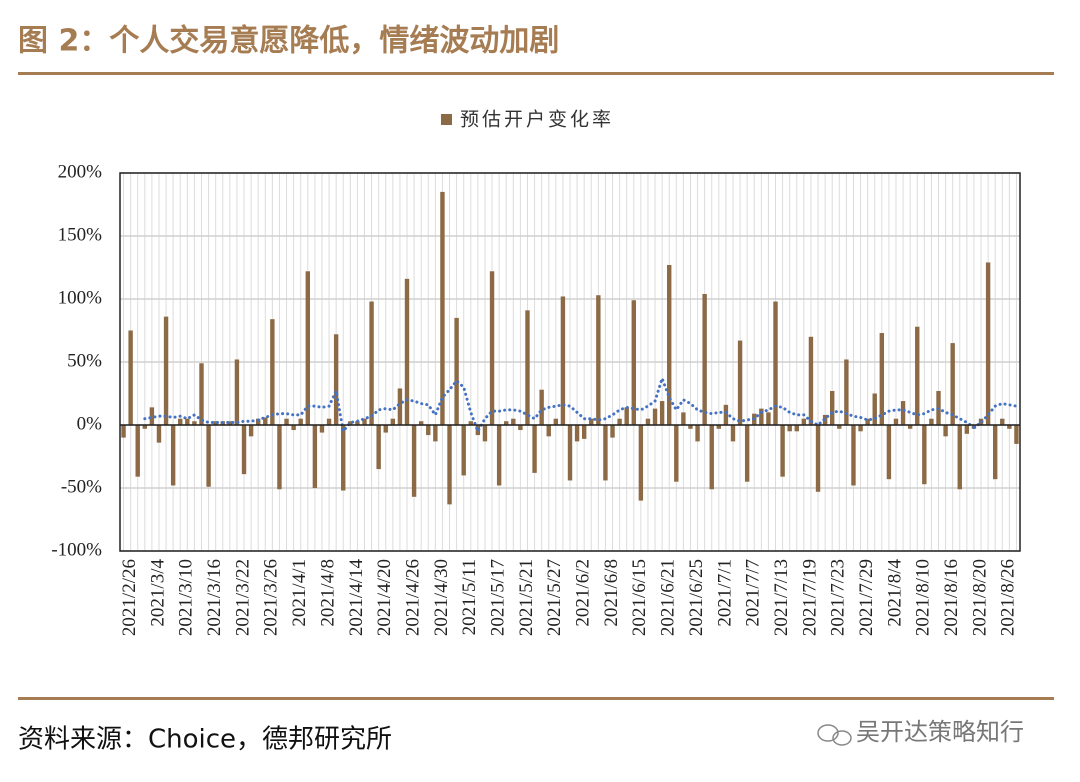 The height and width of the screenshot is (782, 1080). I want to click on y-tick-label: 150%, so click(80, 234).